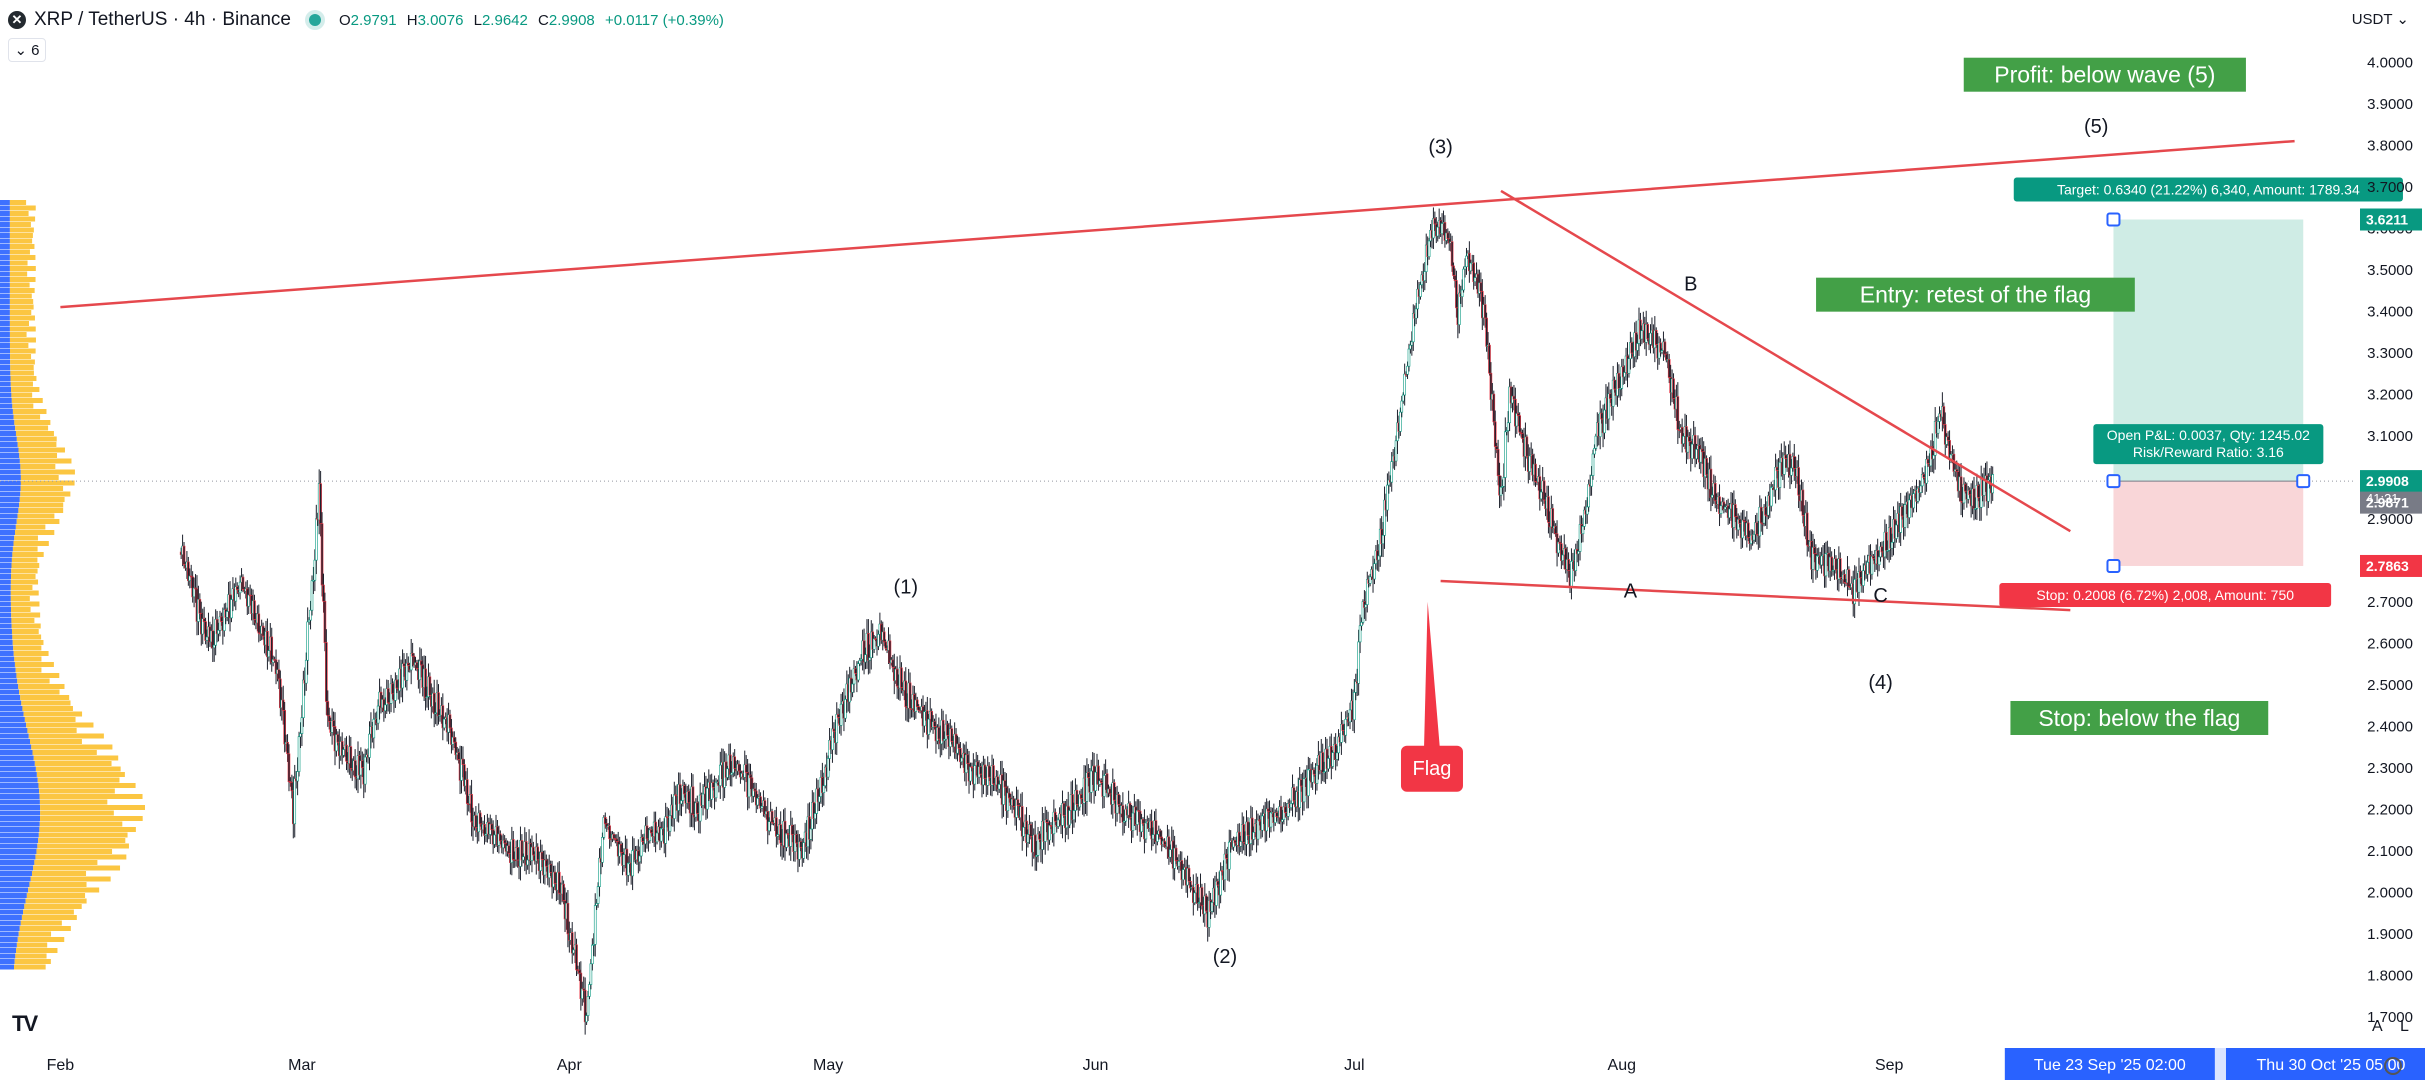 The width and height of the screenshot is (2425, 1085). Describe the element at coordinates (2390, 685) in the screenshot. I see `y-tick-label: 2.5000` at that location.